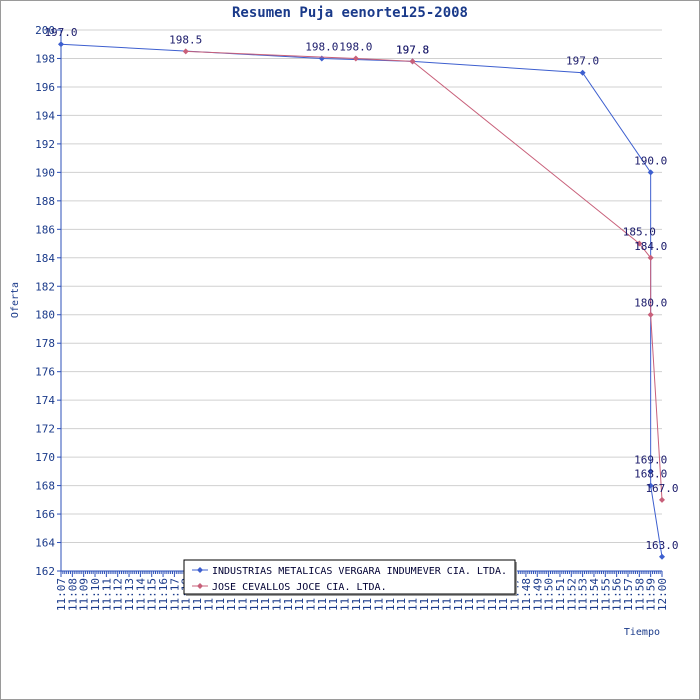  Describe the element at coordinates (15, 300) in the screenshot. I see `y-axis-label: Oferta` at that location.